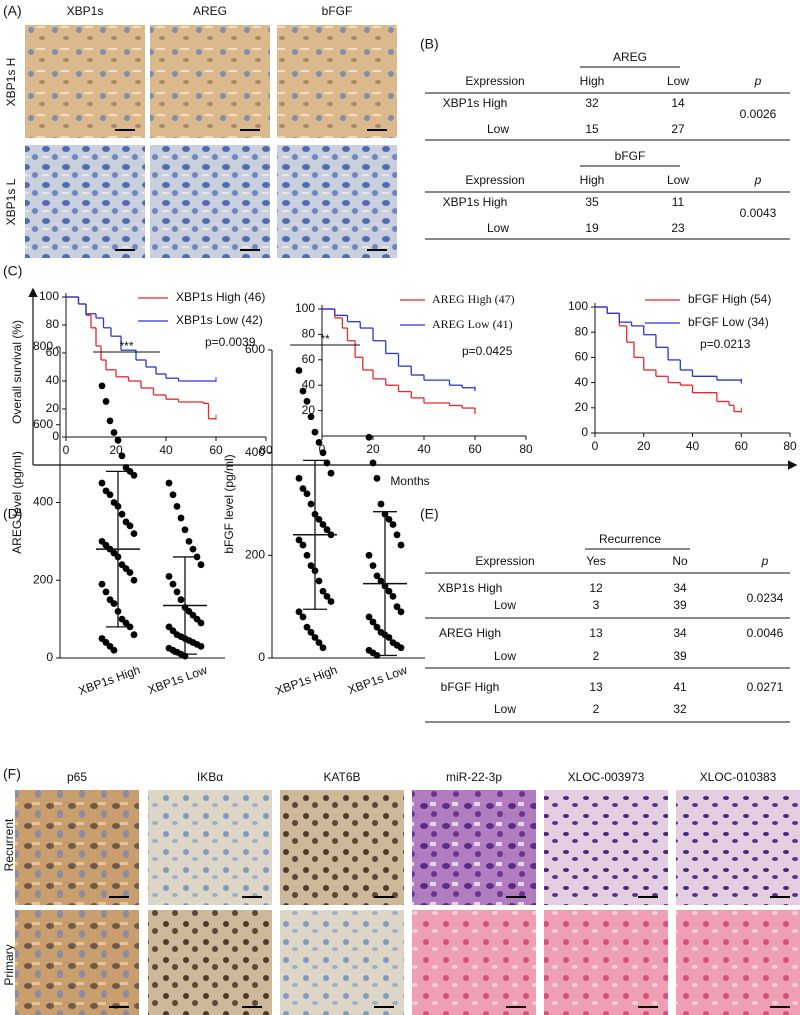  What do you see at coordinates (592, 129) in the screenshot?
I see `table-cell: 15` at bounding box center [592, 129].